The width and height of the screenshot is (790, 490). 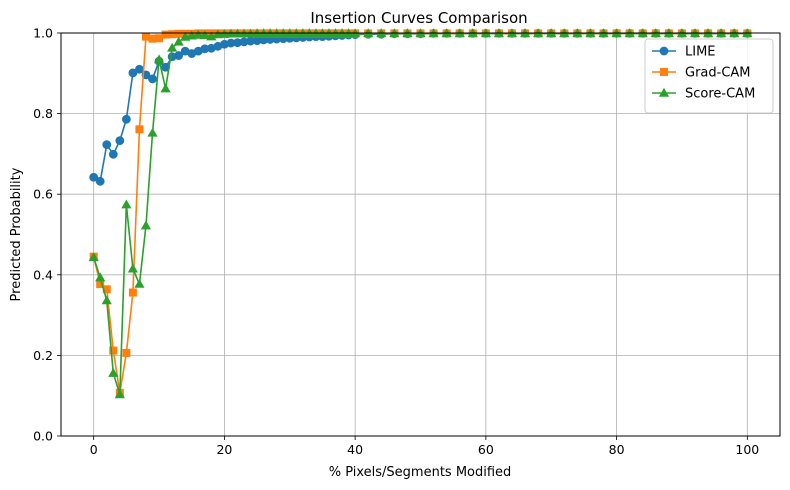 I want to click on legend: LIME Grad-CAM Score-CAM, so click(x=709, y=76).